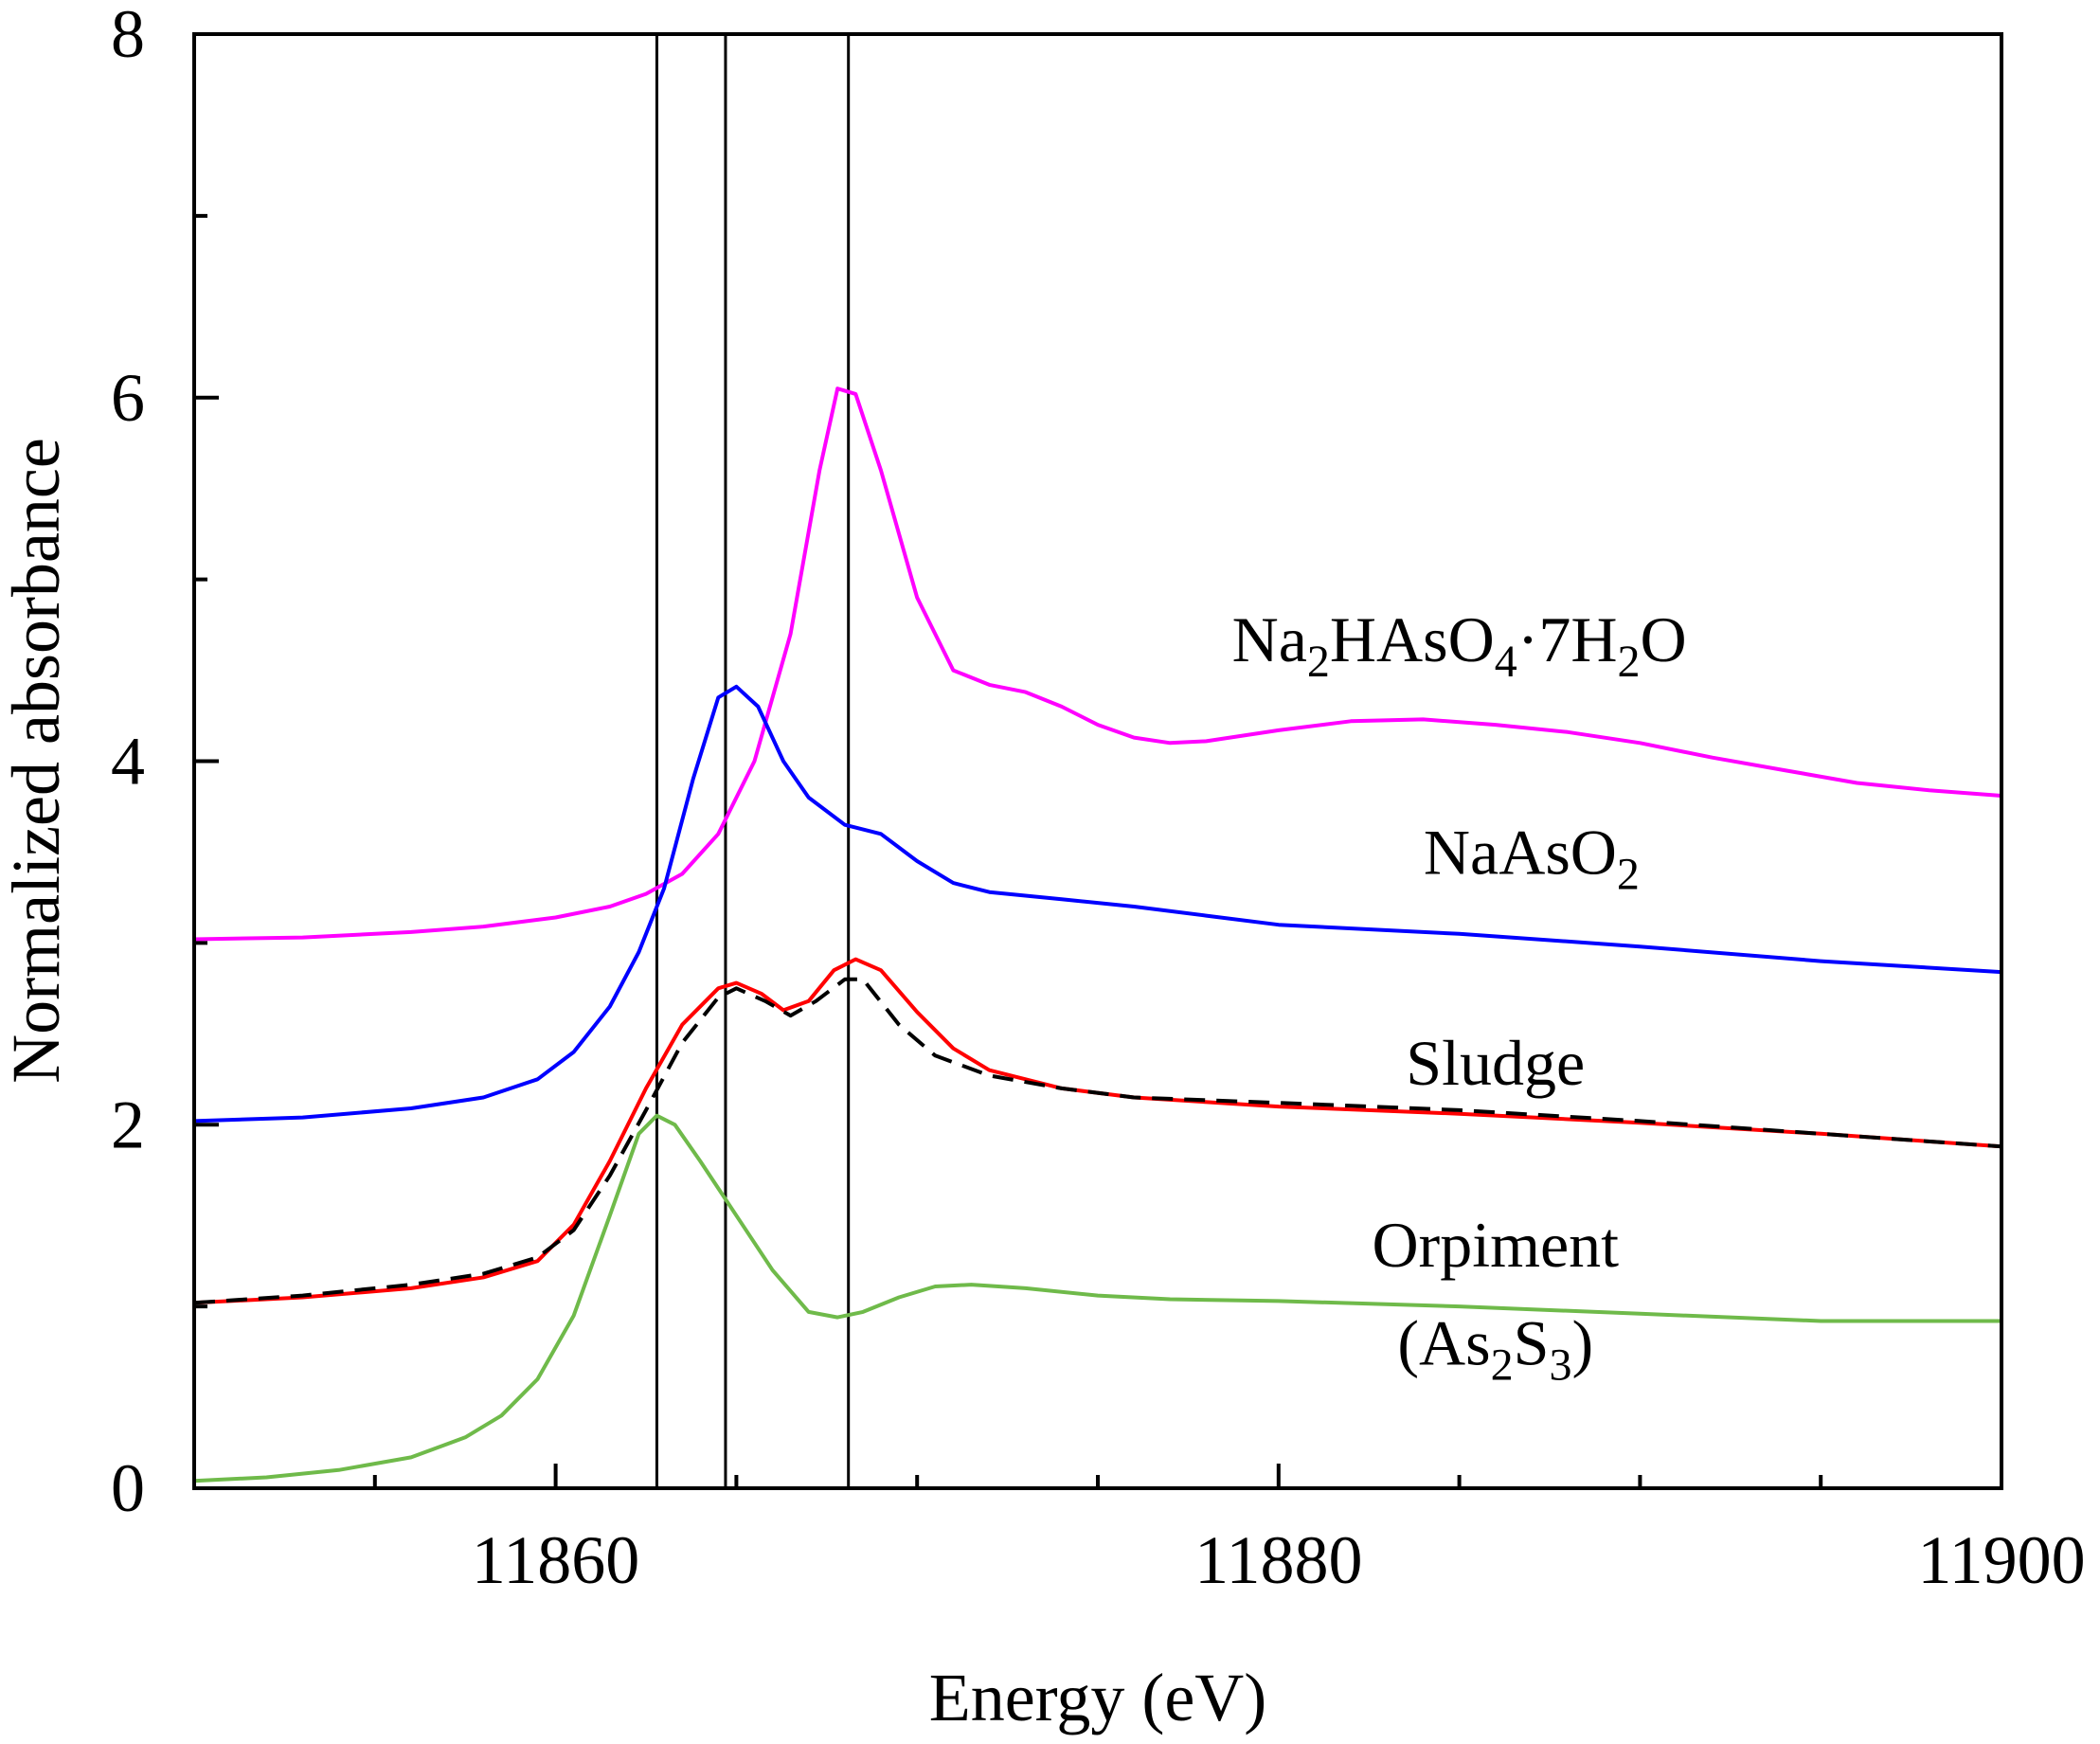  I want to click on x-tick-label: 11900, so click(2001, 1560).